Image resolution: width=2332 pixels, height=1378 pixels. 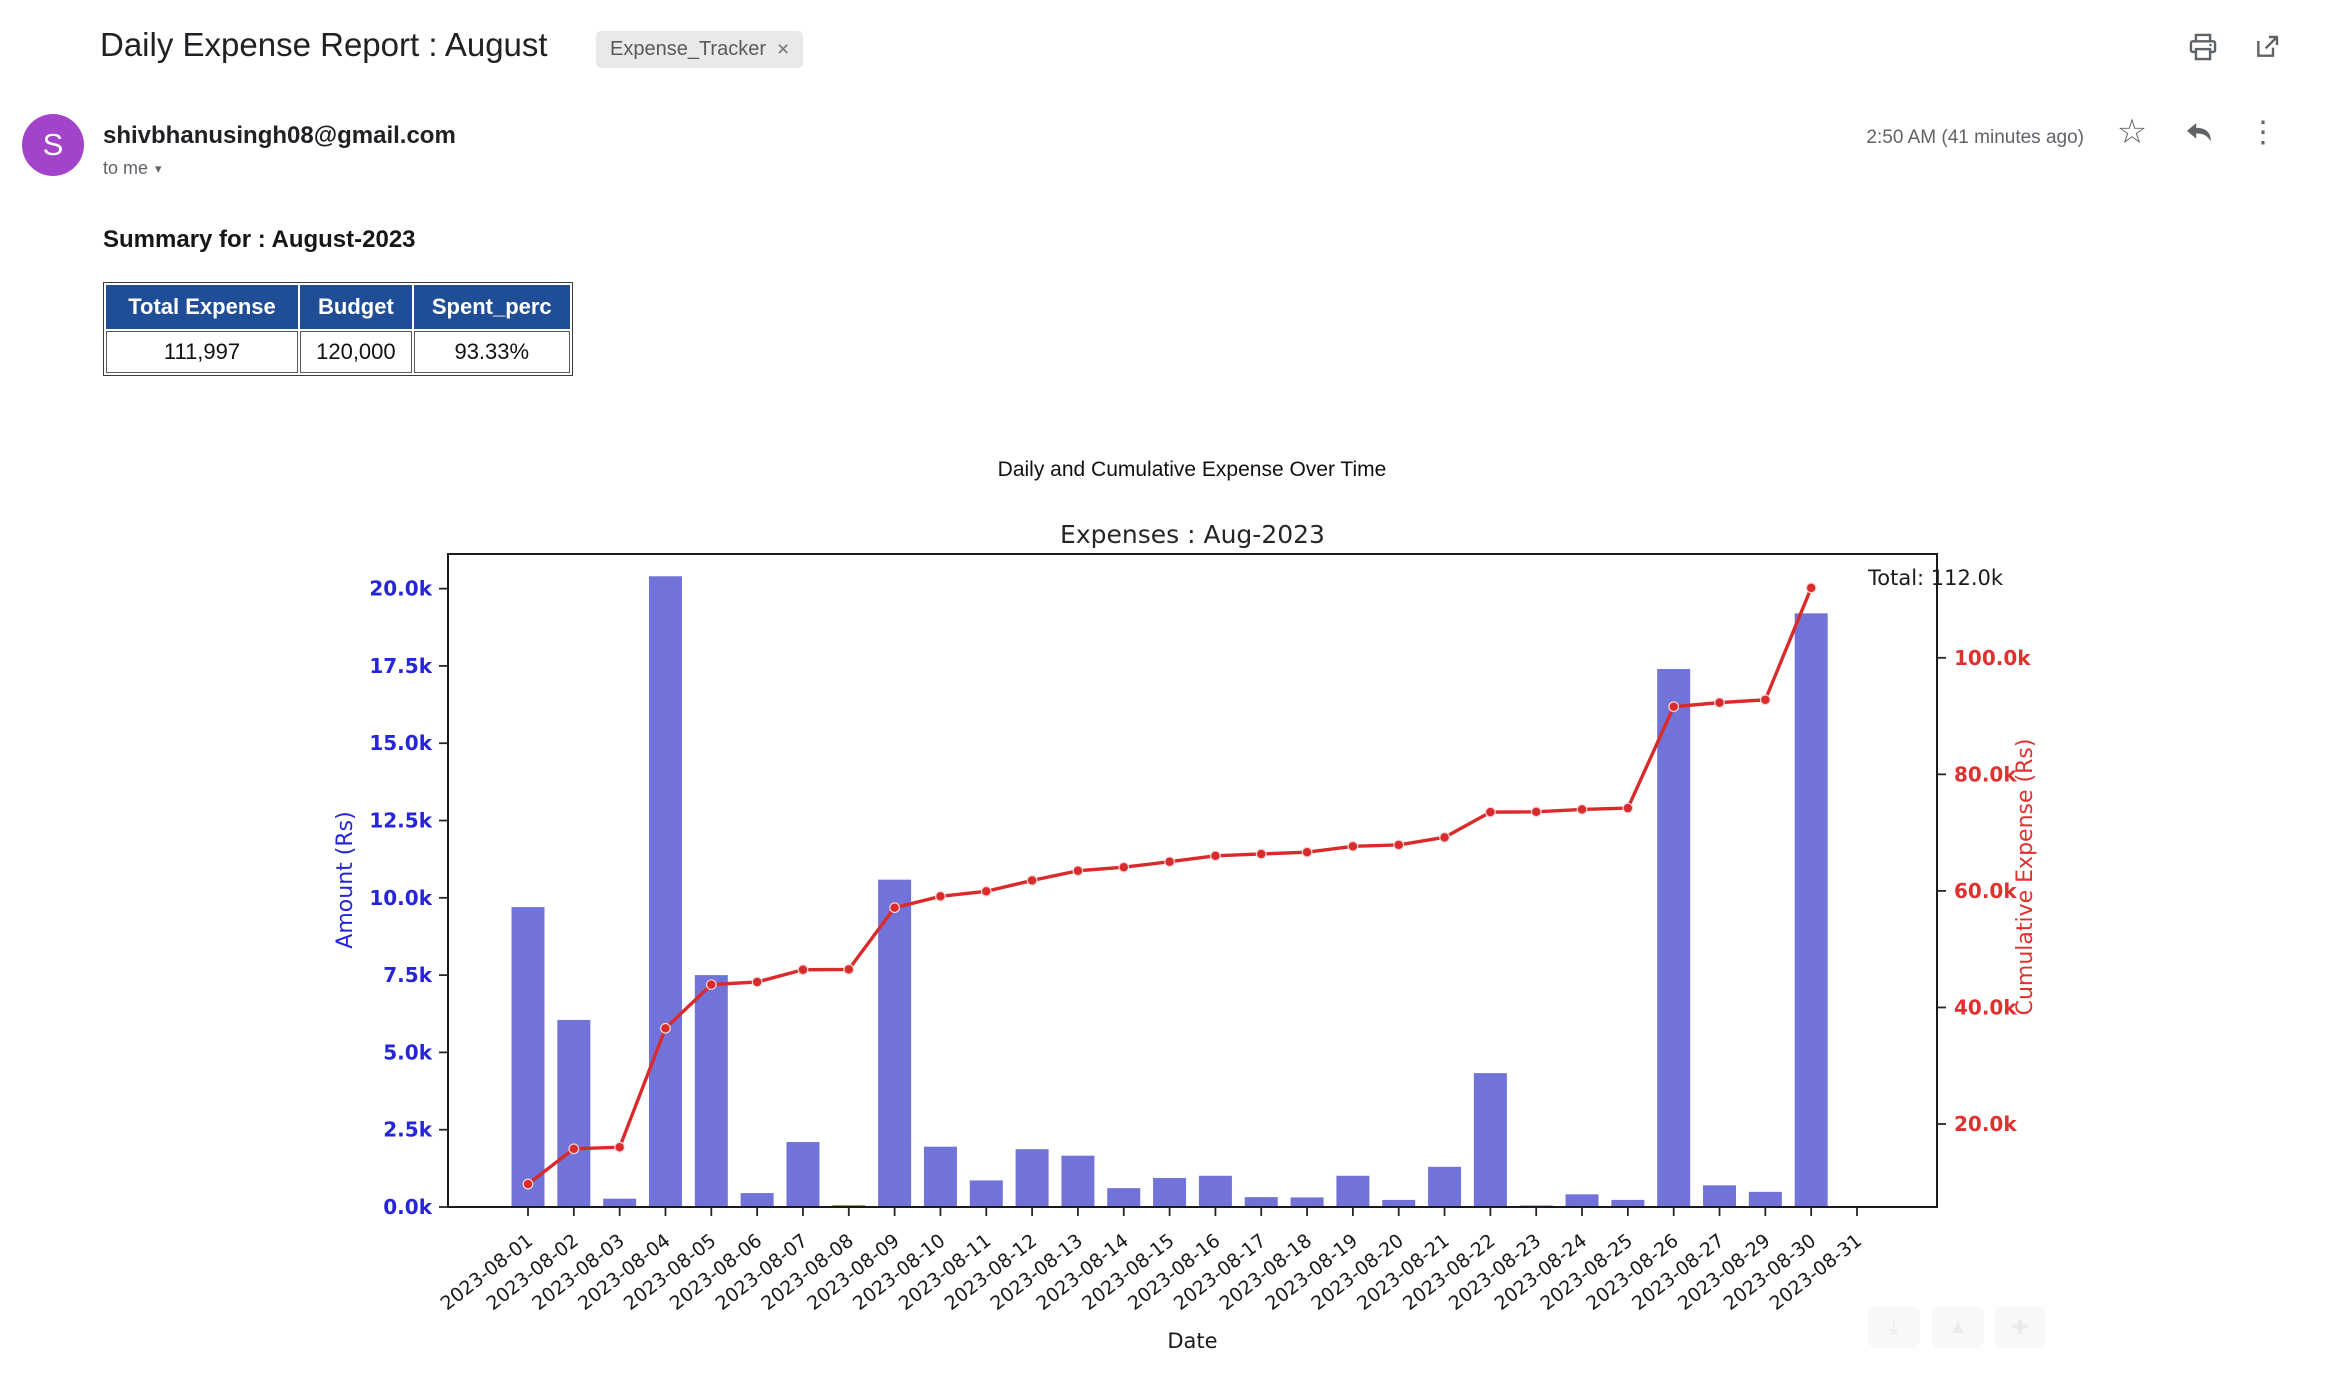 What do you see at coordinates (491, 352) in the screenshot?
I see `spent-perc-value: 93.33%` at bounding box center [491, 352].